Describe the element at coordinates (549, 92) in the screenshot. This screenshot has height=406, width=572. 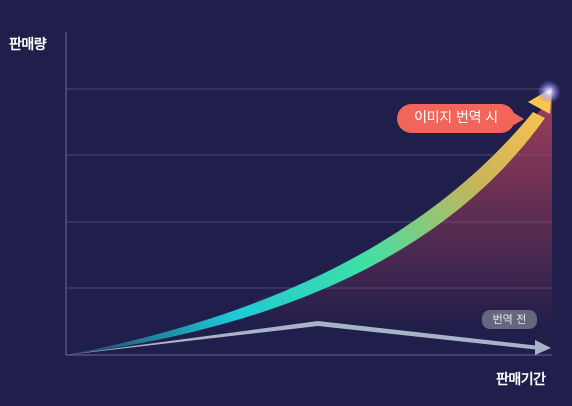
I see `glow-dot` at that location.